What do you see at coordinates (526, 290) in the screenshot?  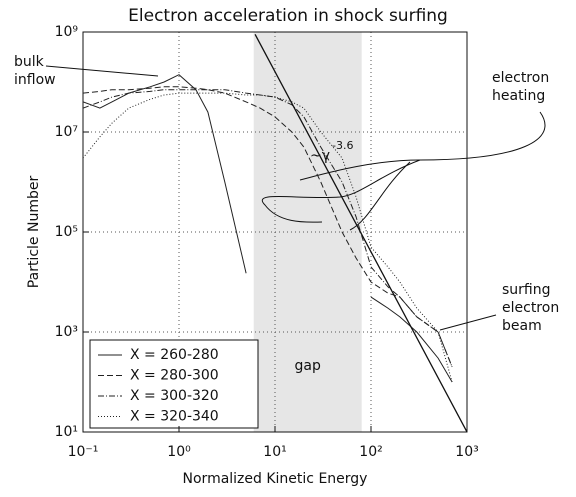 I see `annotation-text: surfing` at bounding box center [526, 290].